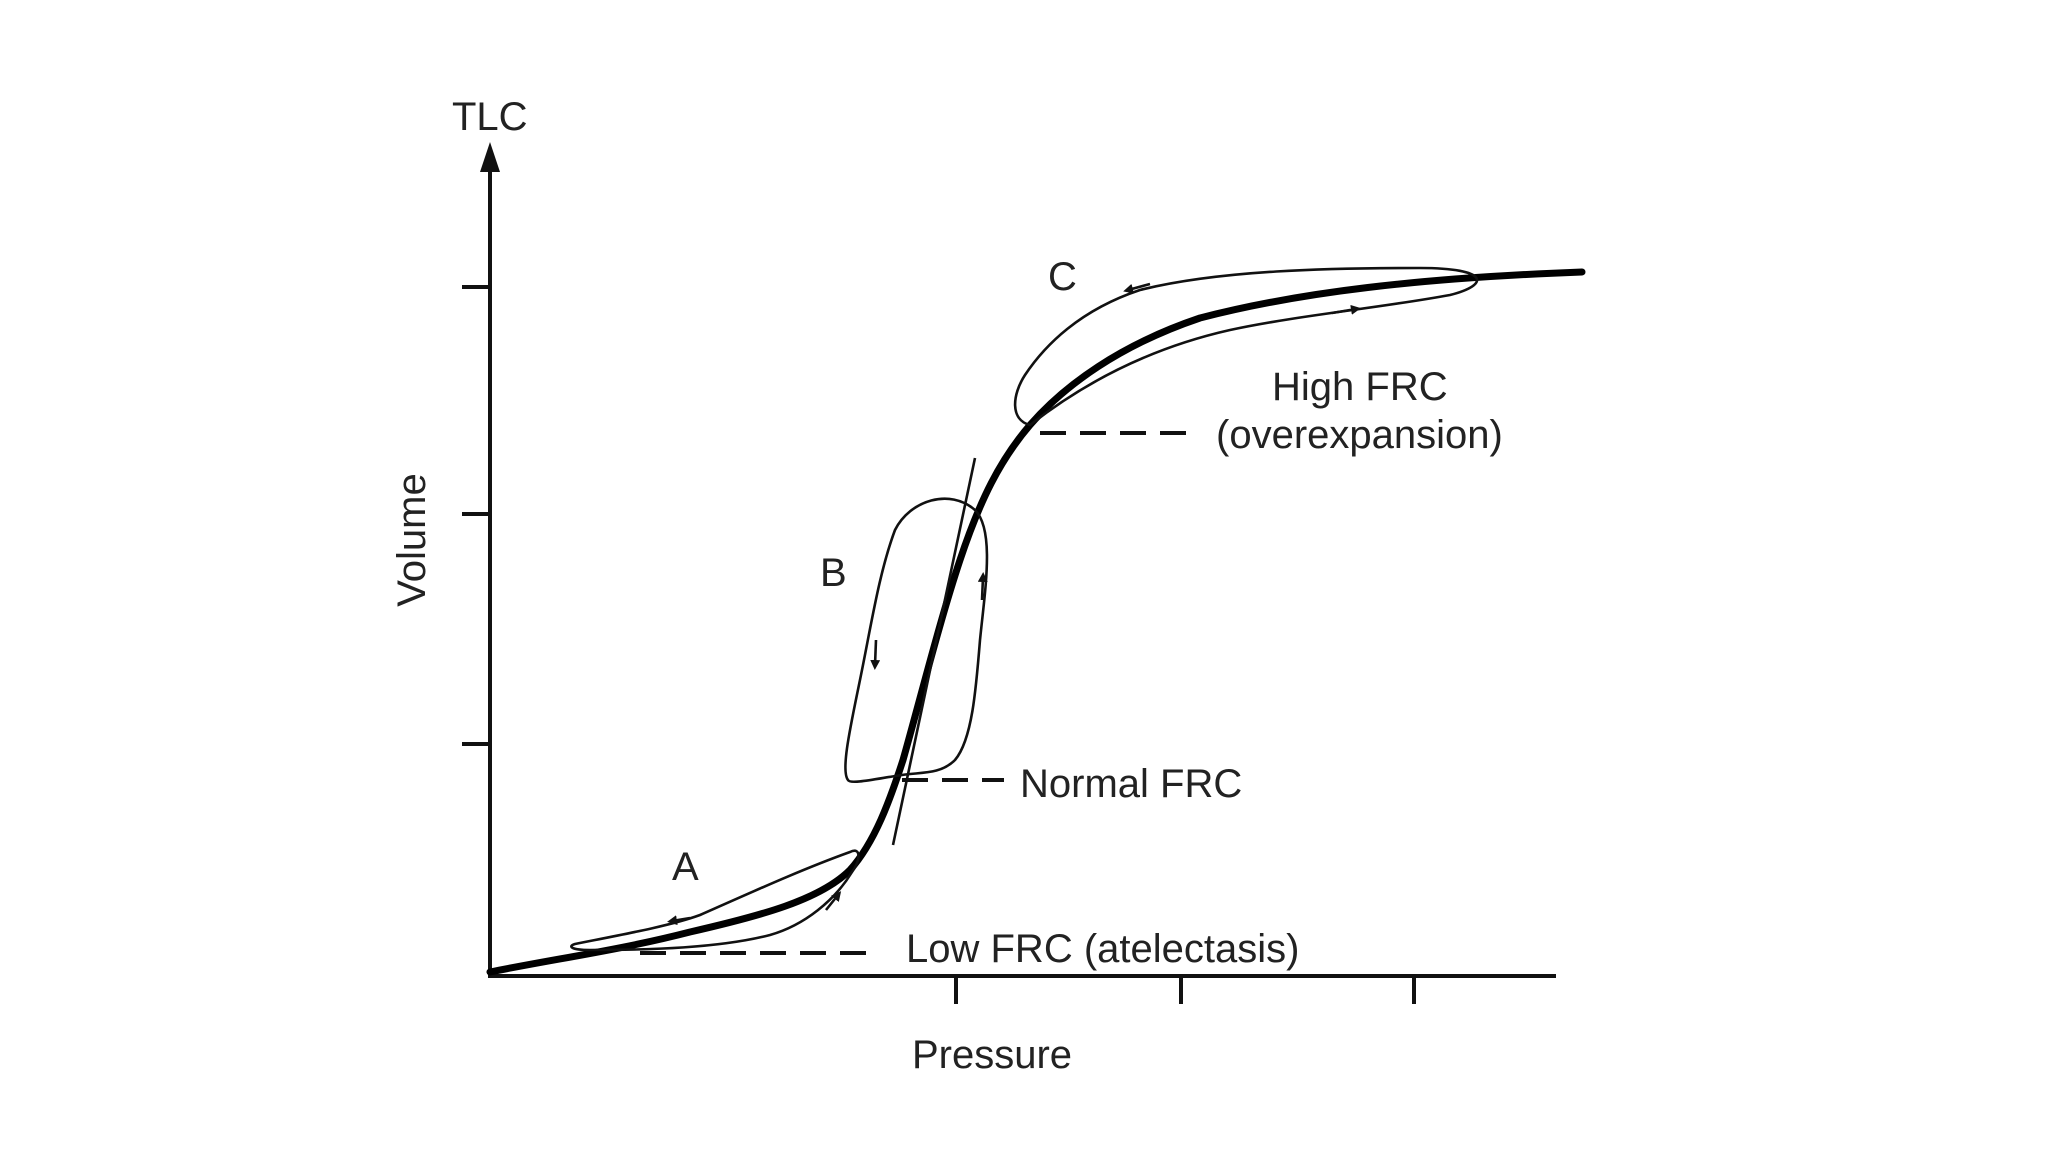 This screenshot has width=2048, height=1157. Describe the element at coordinates (685, 867) in the screenshot. I see `loop-a-label: A` at that location.